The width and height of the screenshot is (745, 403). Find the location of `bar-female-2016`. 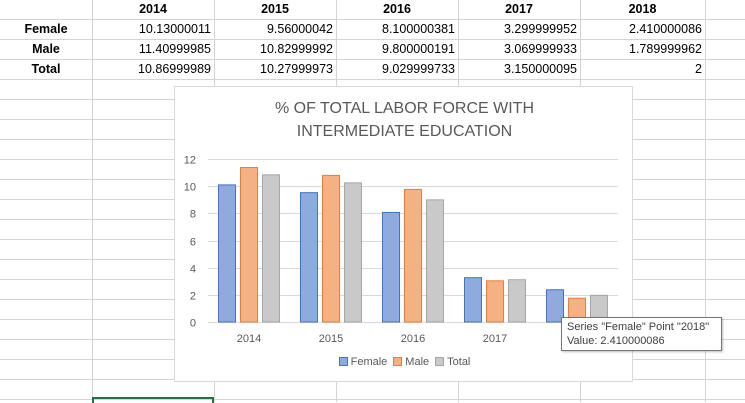

bar-female-2016 is located at coordinates (391, 267).